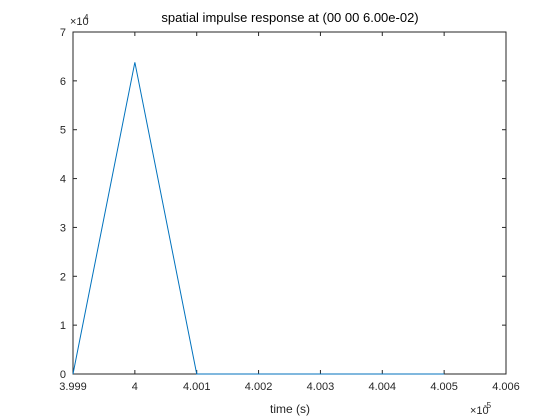  I want to click on x-tick-label: 4.003, so click(321, 387).